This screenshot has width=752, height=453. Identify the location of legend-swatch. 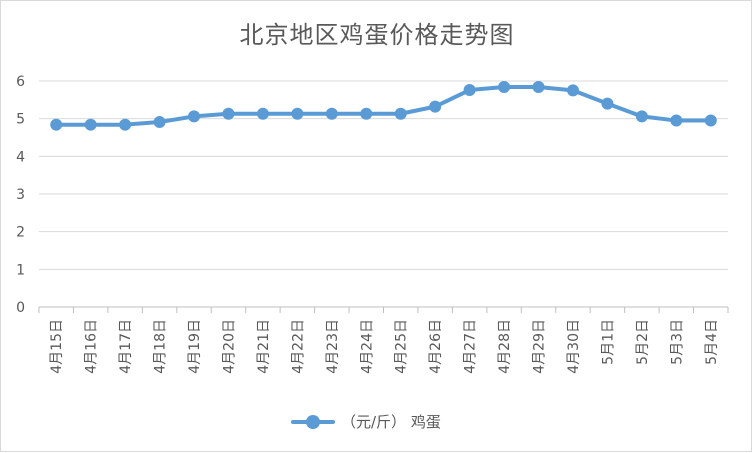
(313, 421).